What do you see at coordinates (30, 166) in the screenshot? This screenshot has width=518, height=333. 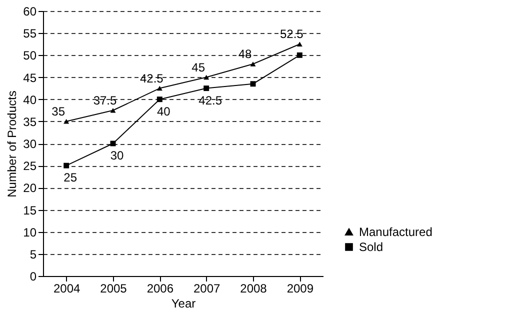 I see `y-tick-label: 25` at bounding box center [30, 166].